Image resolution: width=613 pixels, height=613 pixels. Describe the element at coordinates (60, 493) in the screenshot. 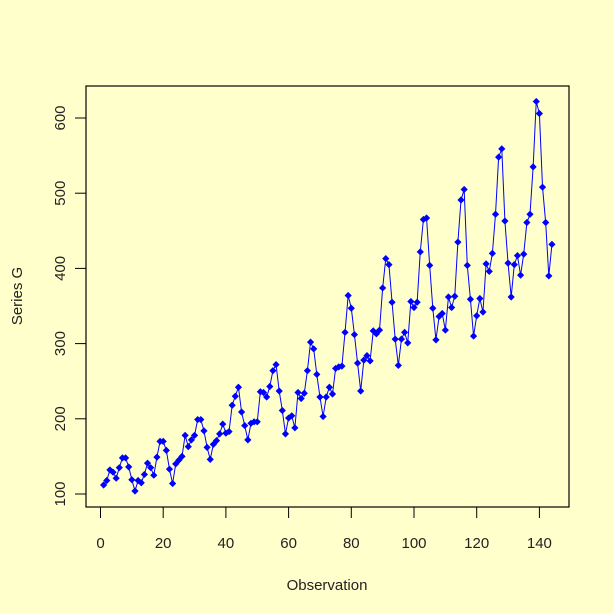

I see `y-tick-label: 100` at that location.